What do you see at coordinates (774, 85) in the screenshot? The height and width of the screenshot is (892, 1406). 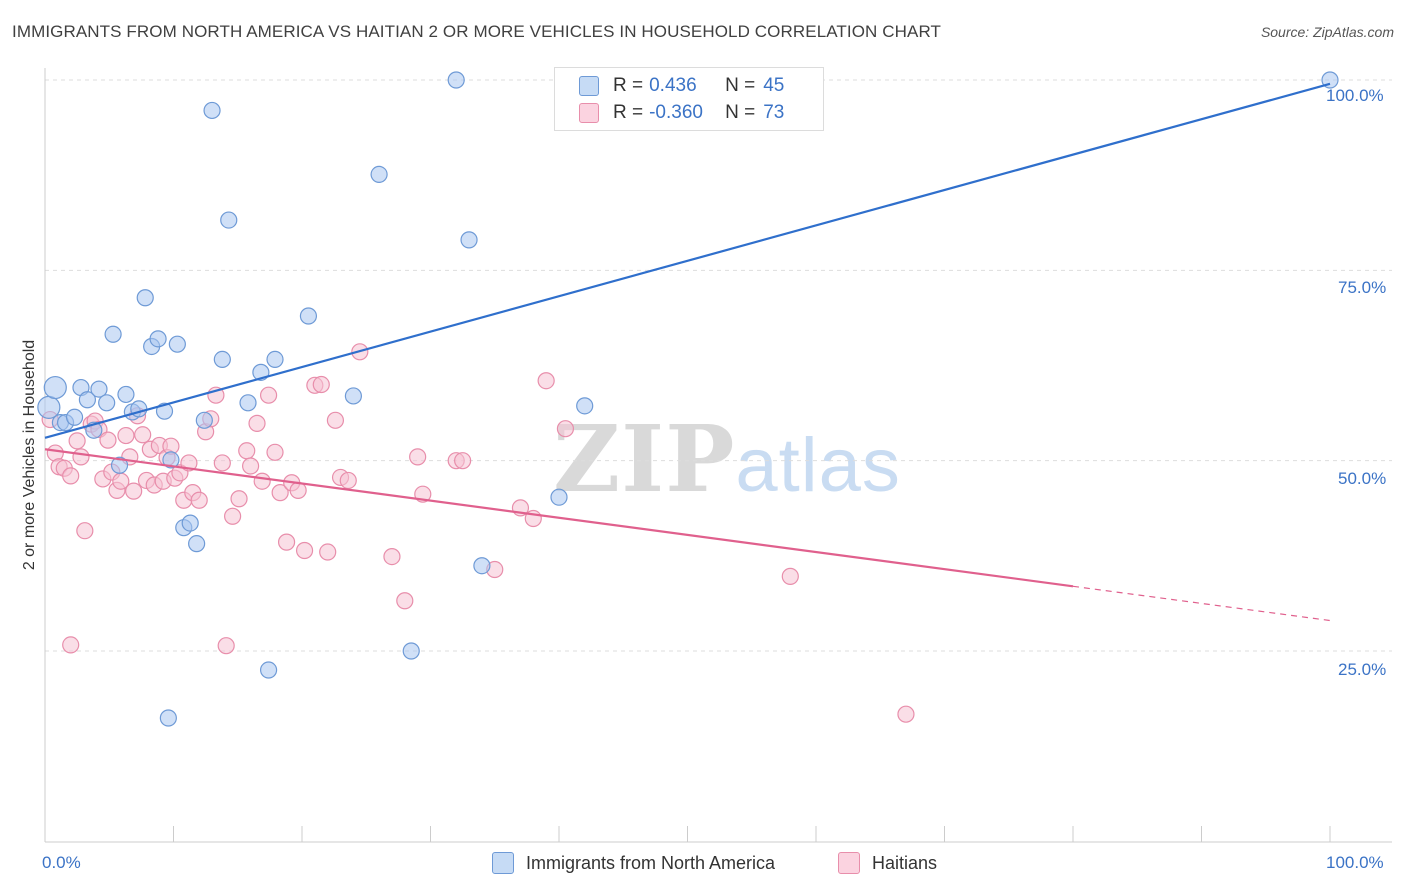 I see `legend-n-value: 45` at bounding box center [774, 85].